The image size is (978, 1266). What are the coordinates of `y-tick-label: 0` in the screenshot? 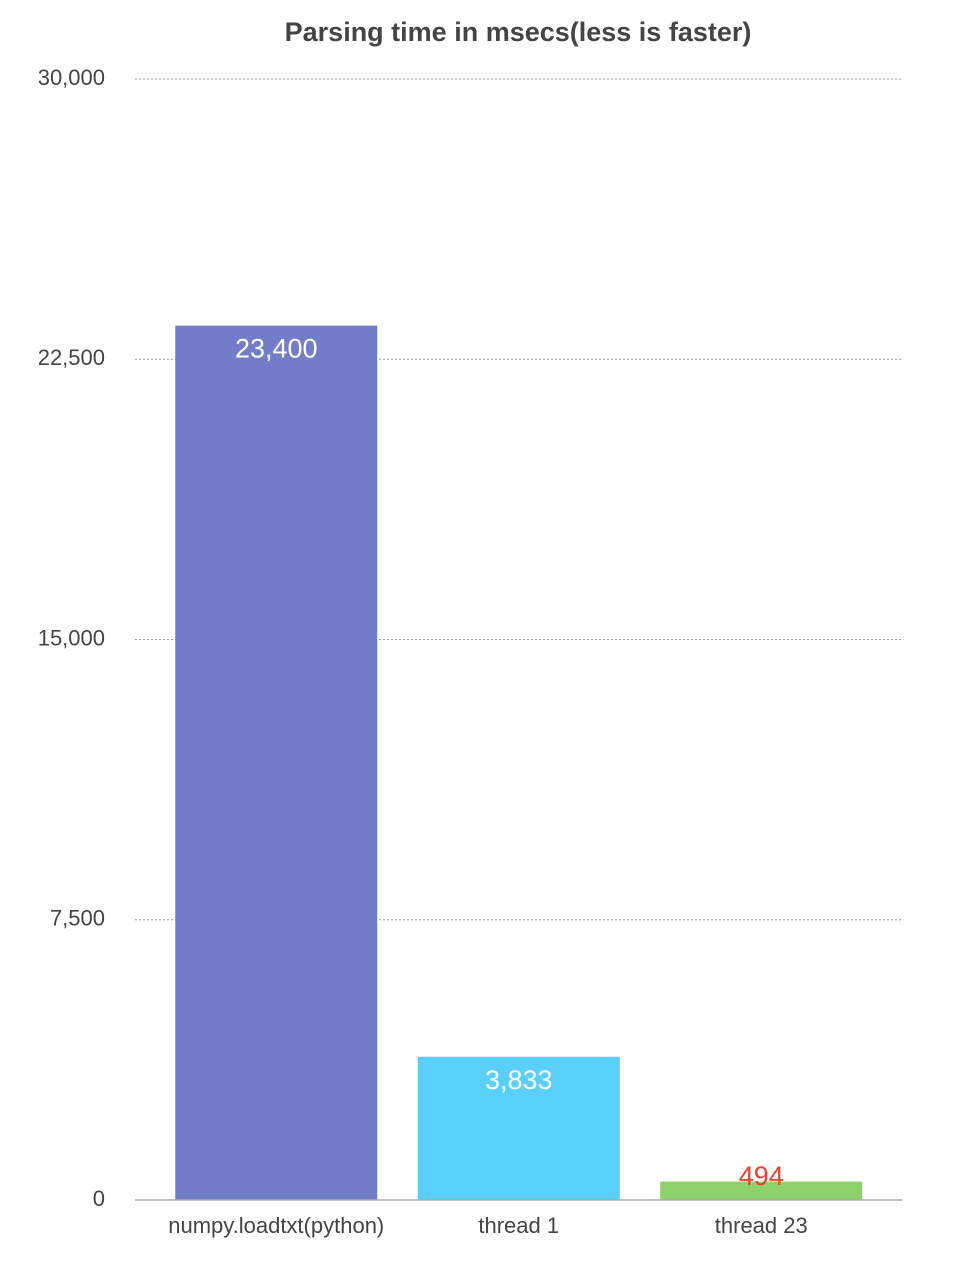 It's located at (99, 1198).